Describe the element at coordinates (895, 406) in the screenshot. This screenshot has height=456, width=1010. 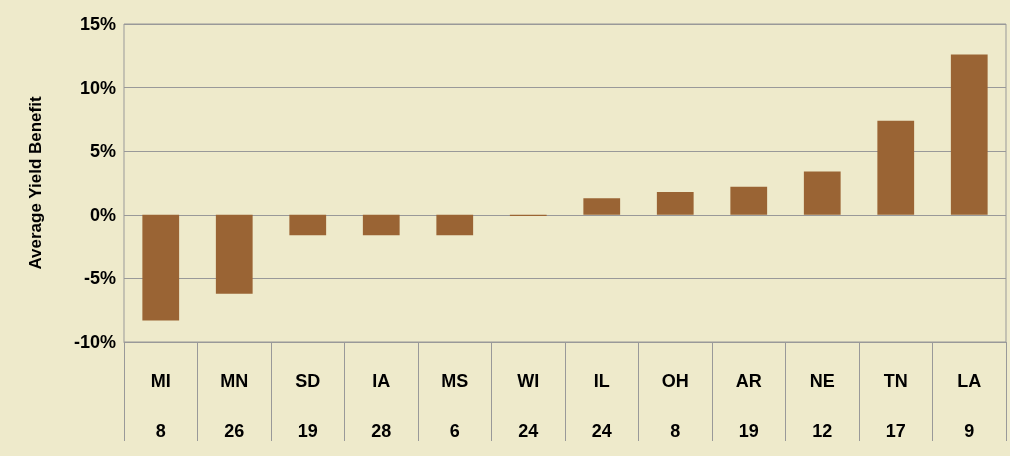
I see `category-label: TN 17` at that location.